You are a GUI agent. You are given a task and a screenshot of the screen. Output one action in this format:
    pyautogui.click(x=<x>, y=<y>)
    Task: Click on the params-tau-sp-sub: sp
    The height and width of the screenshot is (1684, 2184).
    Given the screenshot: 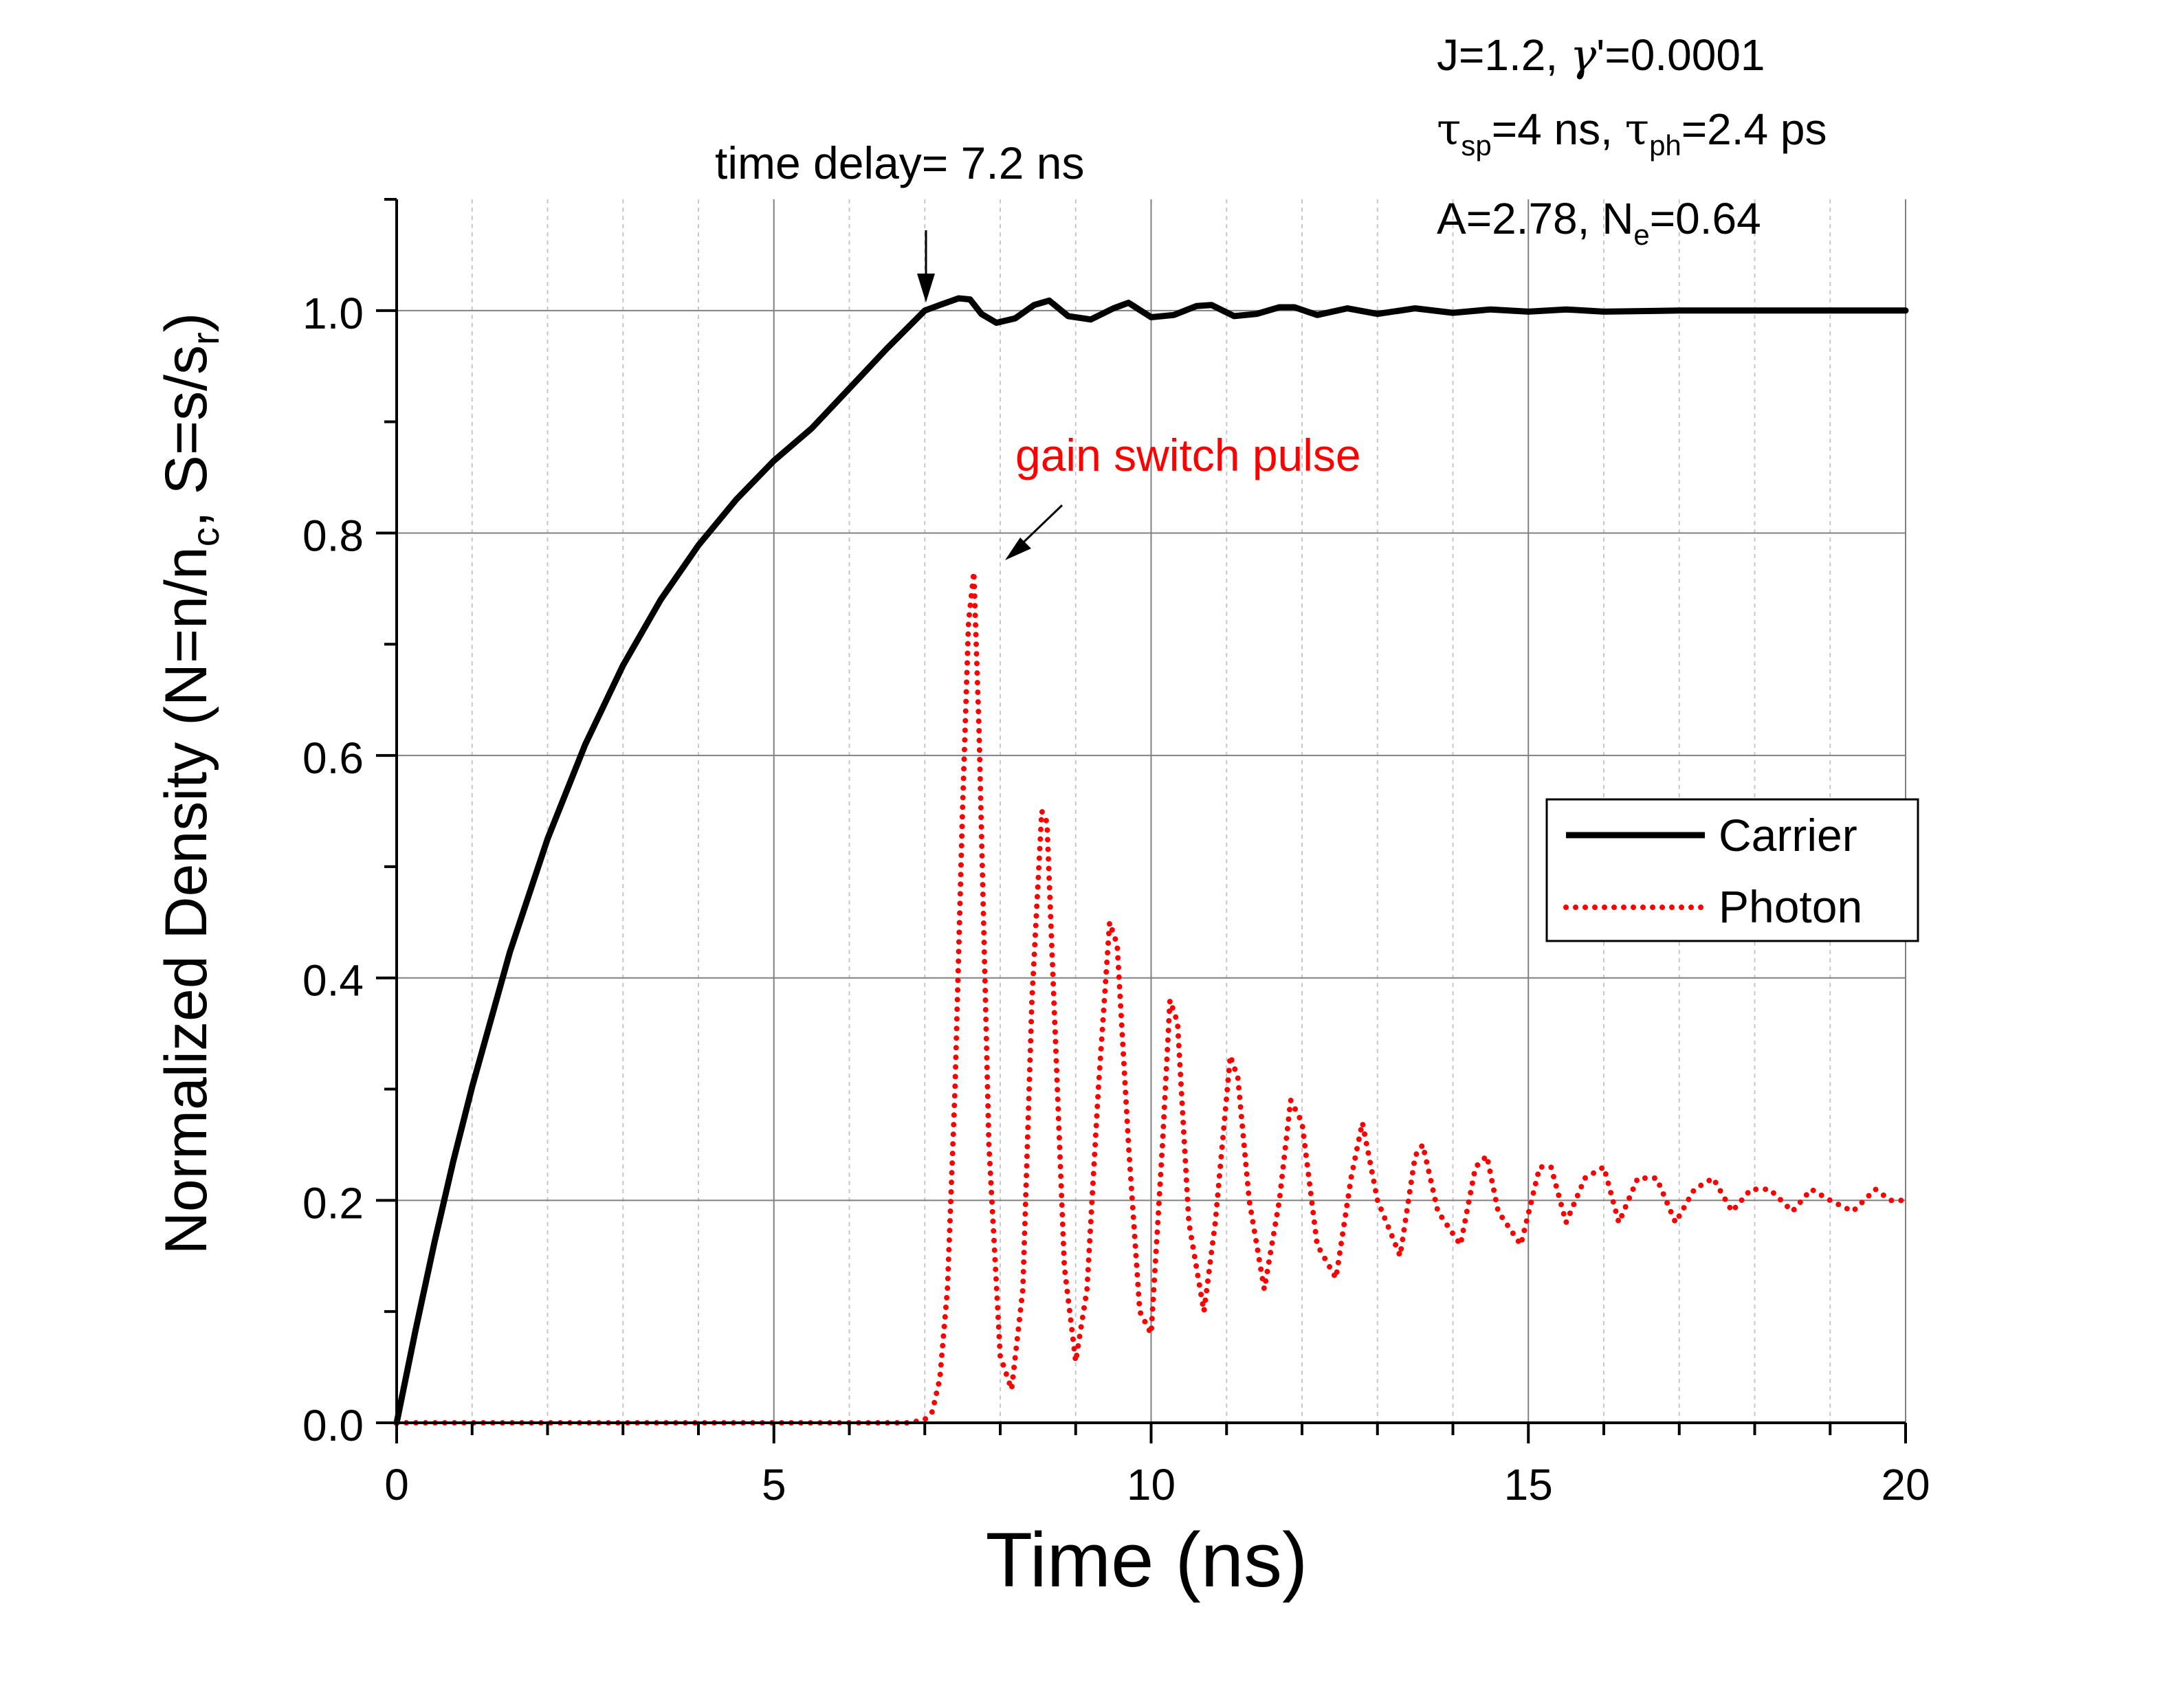 What is the action you would take?
    pyautogui.click(x=1476, y=146)
    